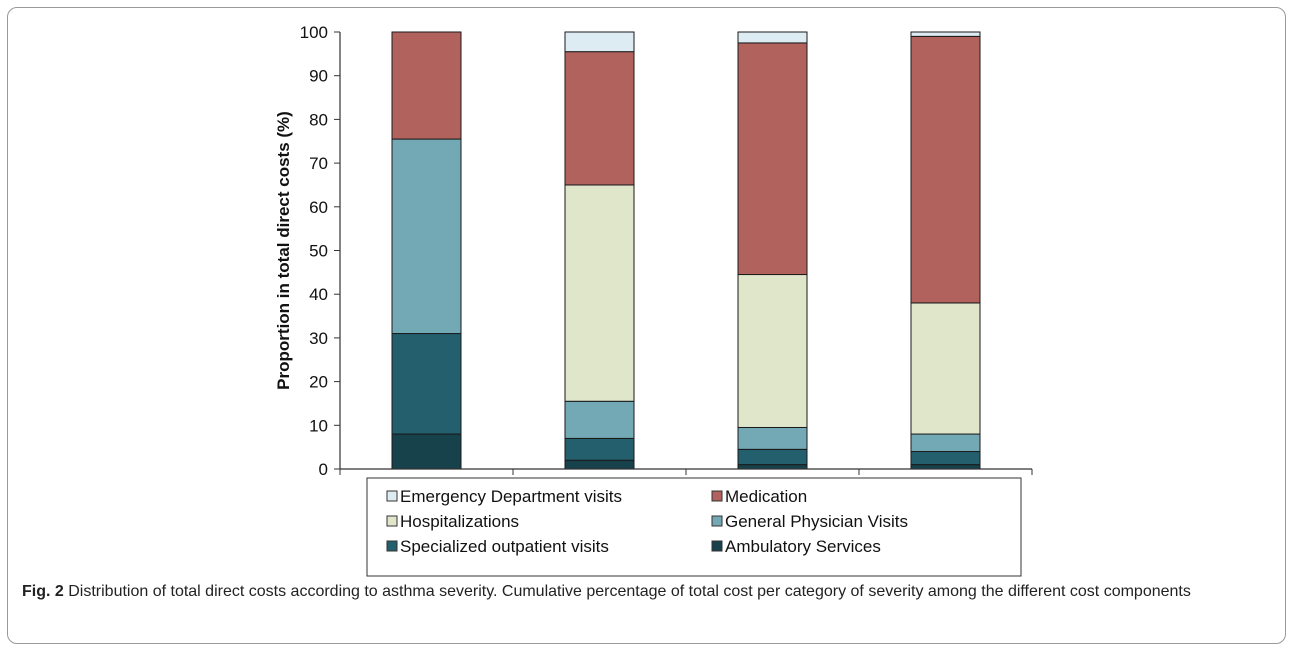 The image size is (1295, 653). I want to click on legend-swatch-medication, so click(717, 496).